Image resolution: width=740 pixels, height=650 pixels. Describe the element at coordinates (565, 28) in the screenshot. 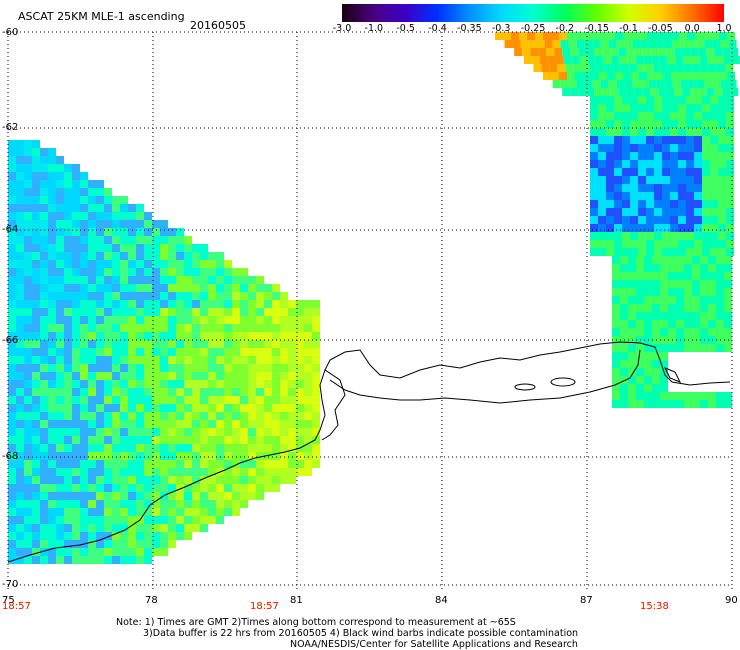

I see `colorbar-tick-label: -0.2` at that location.